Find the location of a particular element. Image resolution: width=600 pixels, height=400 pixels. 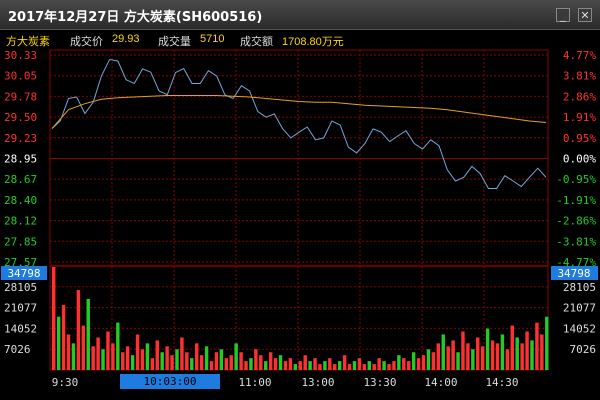

minimize-icon: _ is located at coordinates (563, 15).